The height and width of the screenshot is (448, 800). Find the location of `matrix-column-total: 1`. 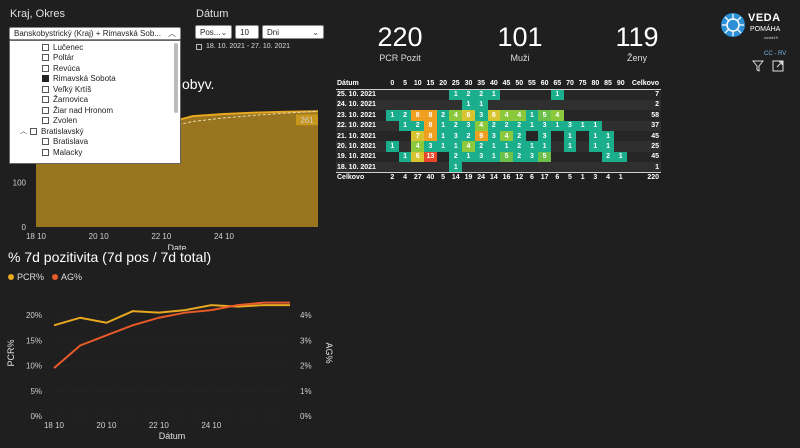

matrix-column-total: 1 is located at coordinates (582, 177).